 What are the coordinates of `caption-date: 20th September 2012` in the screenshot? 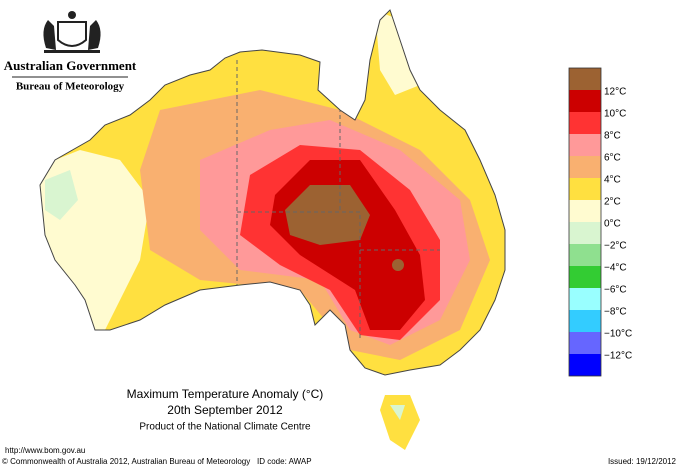 It's located at (225, 410).